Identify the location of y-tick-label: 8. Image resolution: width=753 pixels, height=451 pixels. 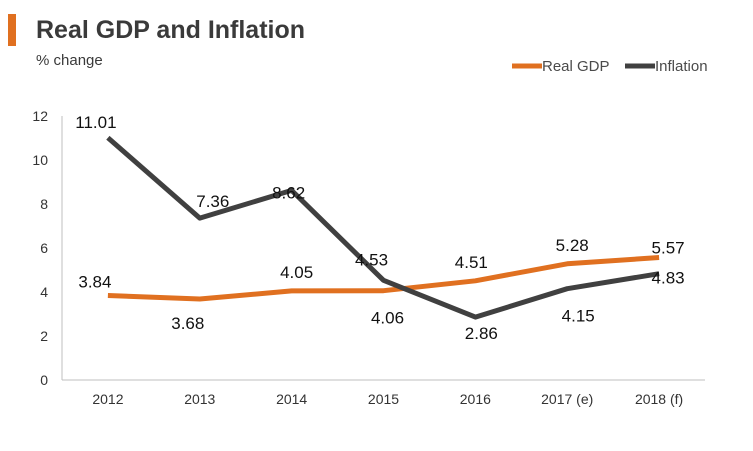
(44, 204).